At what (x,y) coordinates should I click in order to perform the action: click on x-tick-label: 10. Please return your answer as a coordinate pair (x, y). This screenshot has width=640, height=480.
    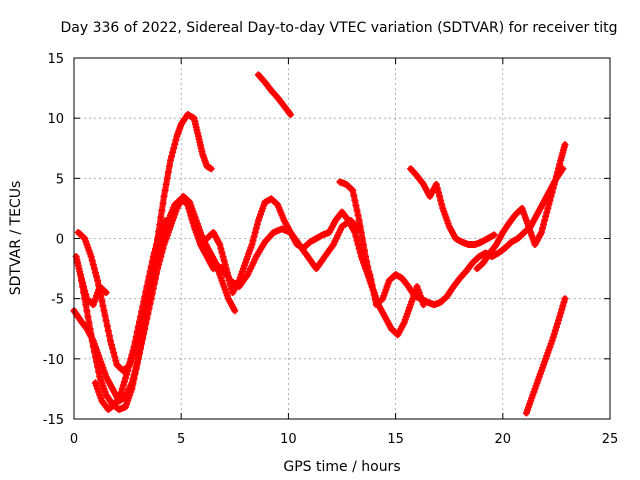
    Looking at the image, I should click on (288, 439).